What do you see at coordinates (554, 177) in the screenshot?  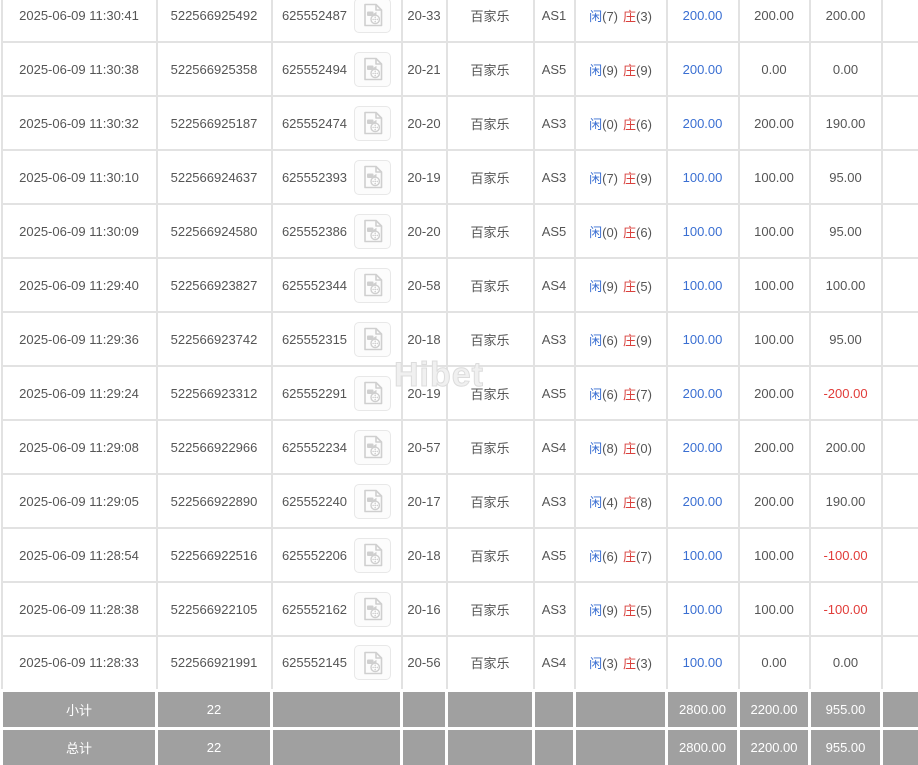 I see `cell-desk-seat: AS3` at bounding box center [554, 177].